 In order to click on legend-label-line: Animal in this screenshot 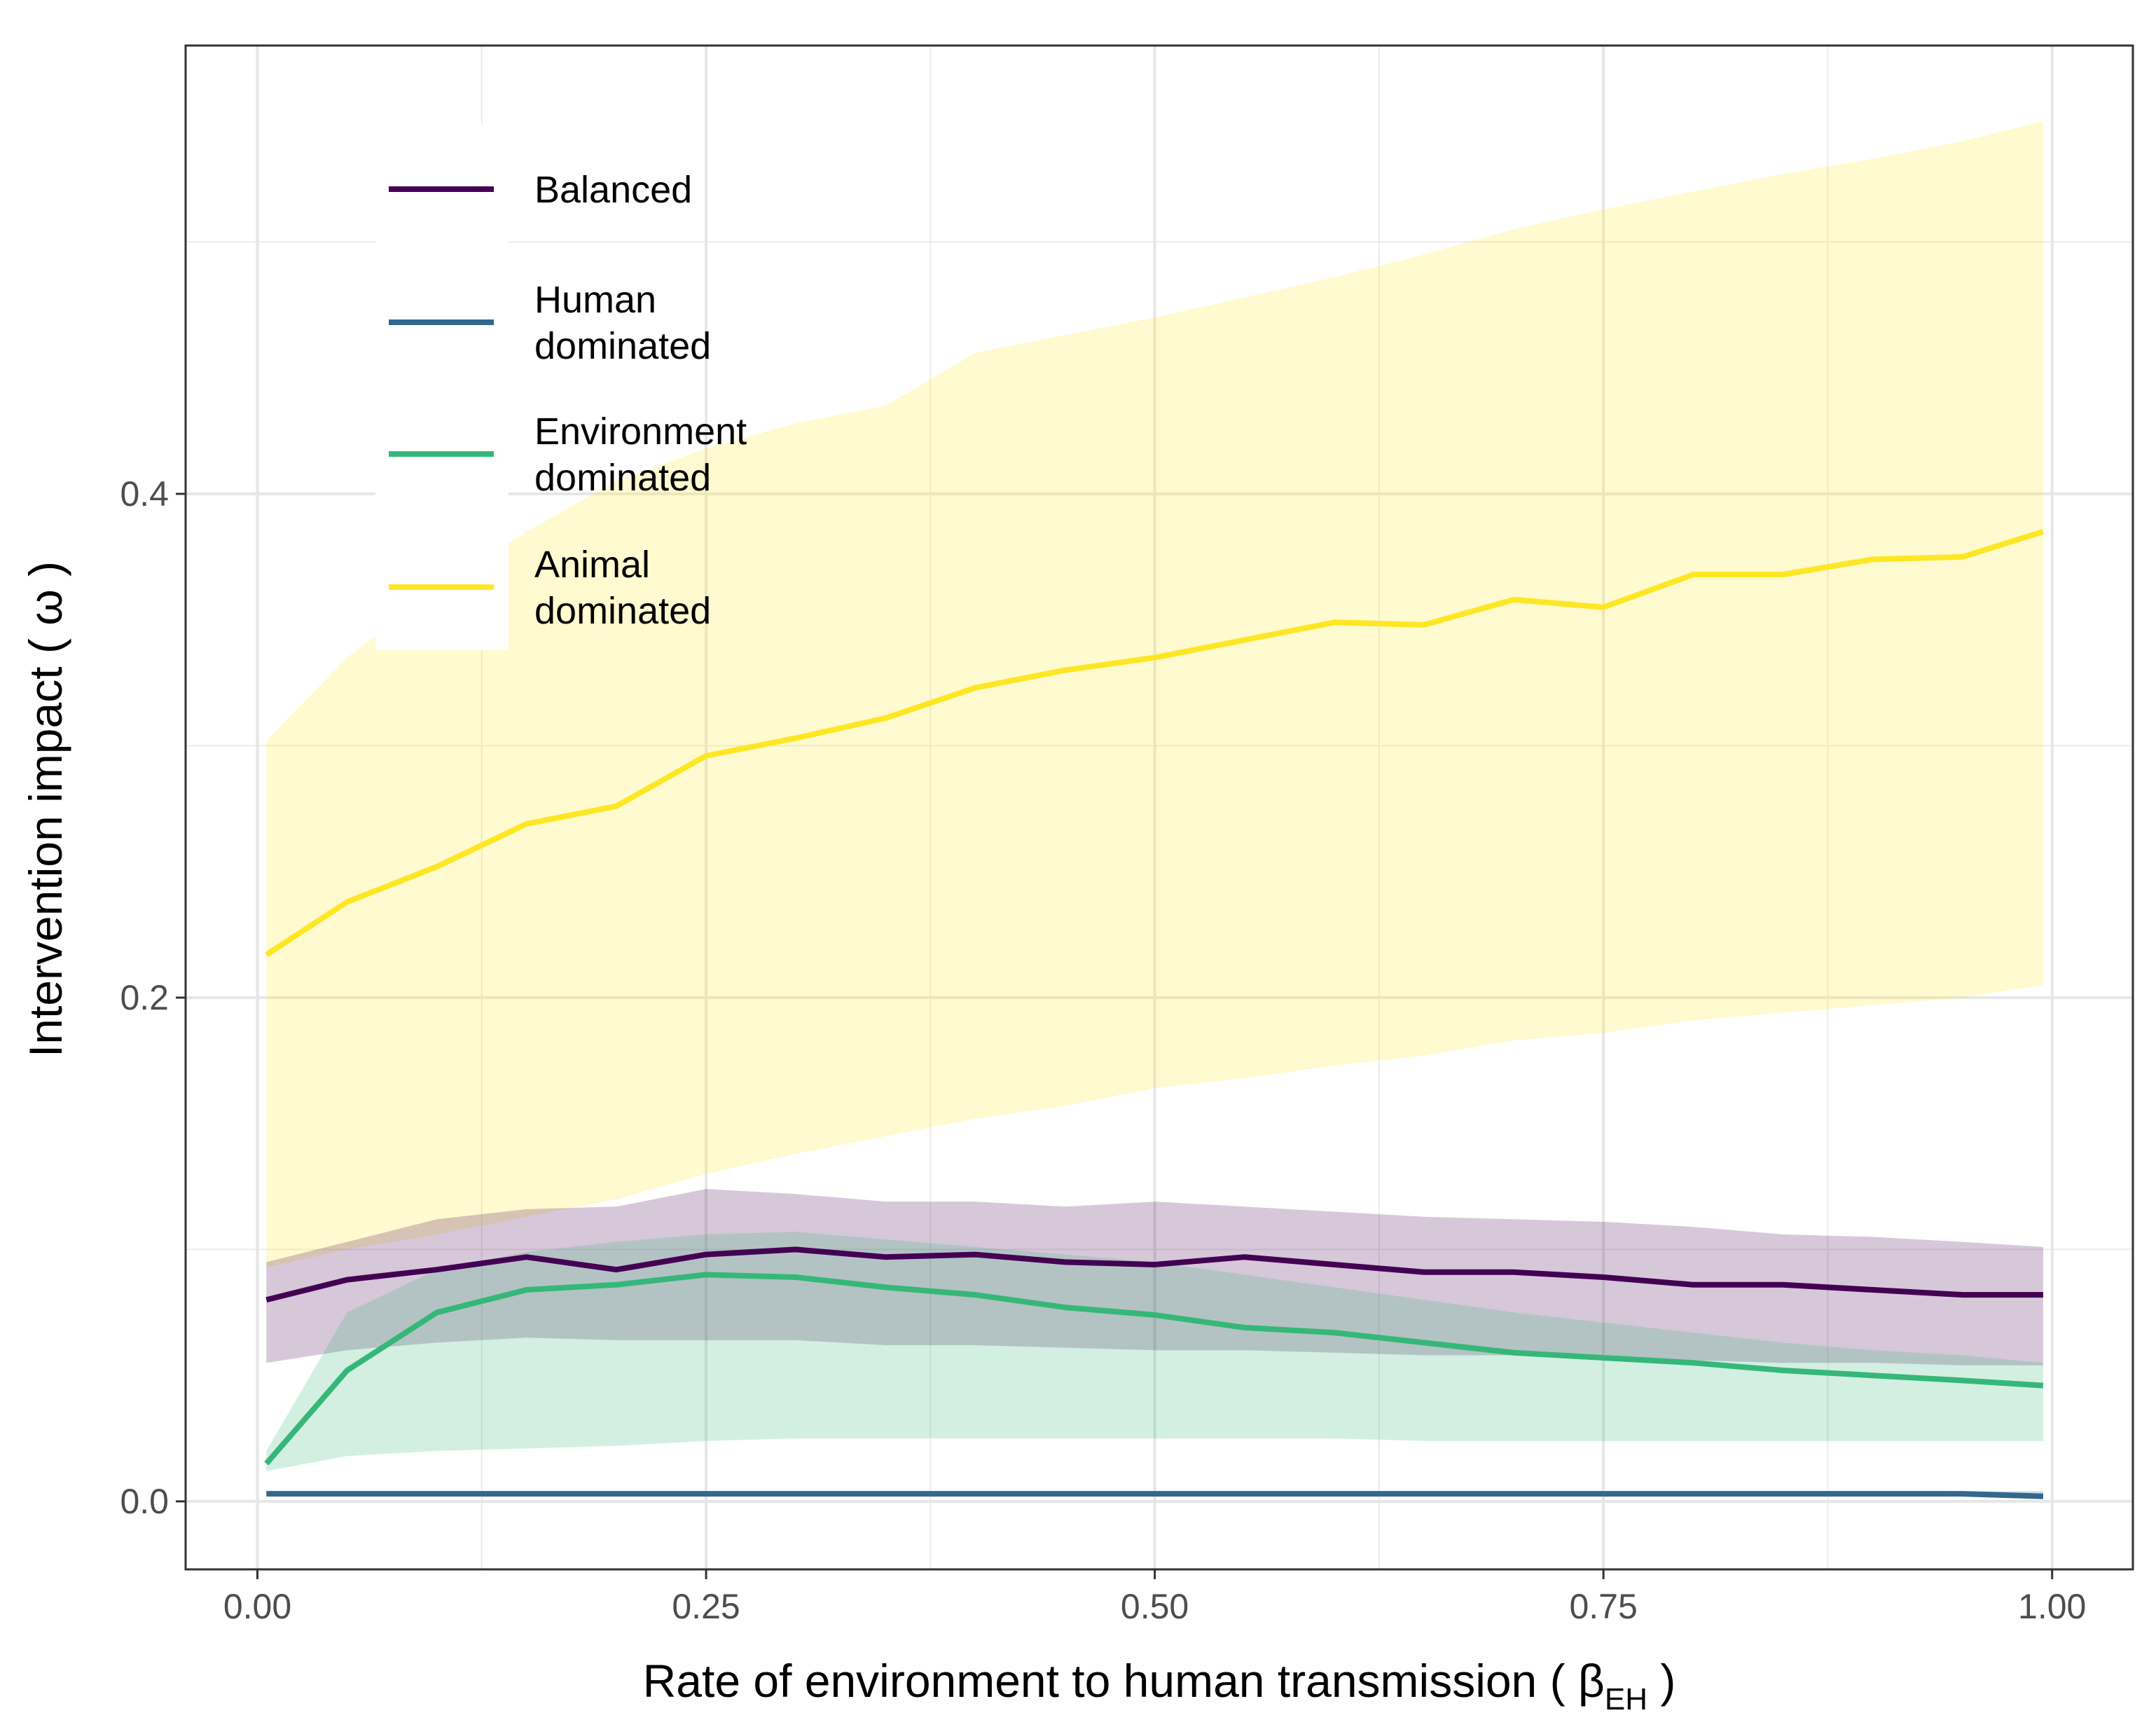, I will do `click(592, 565)`.